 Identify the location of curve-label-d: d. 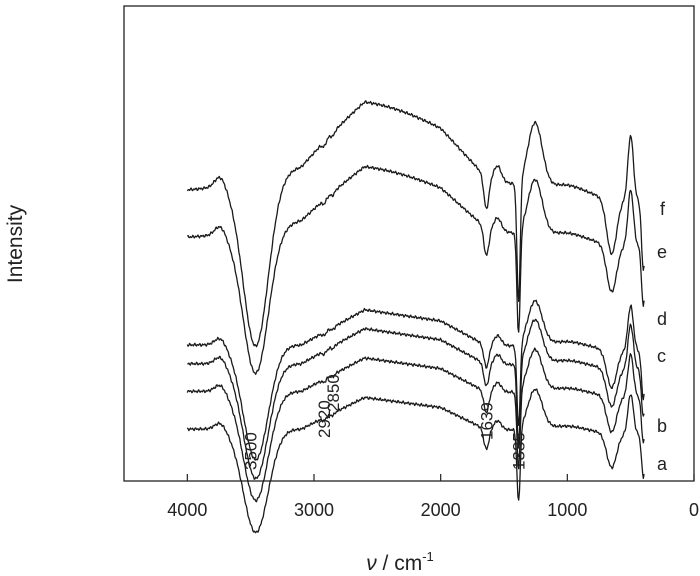
(662, 319).